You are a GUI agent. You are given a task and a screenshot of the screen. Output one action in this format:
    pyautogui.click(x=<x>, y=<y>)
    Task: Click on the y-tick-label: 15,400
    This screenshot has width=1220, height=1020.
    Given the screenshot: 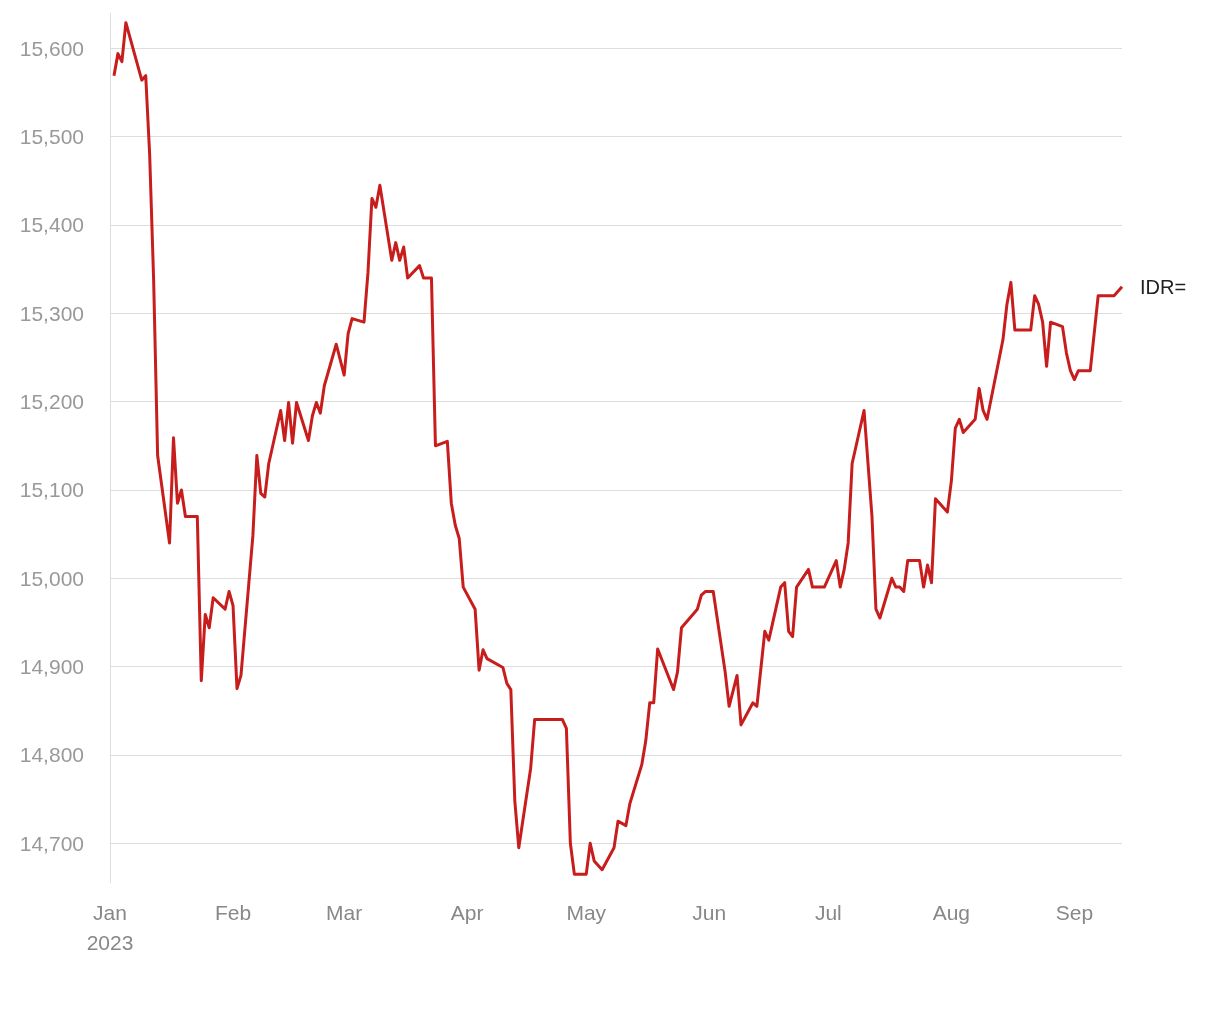 What is the action you would take?
    pyautogui.click(x=51, y=225)
    